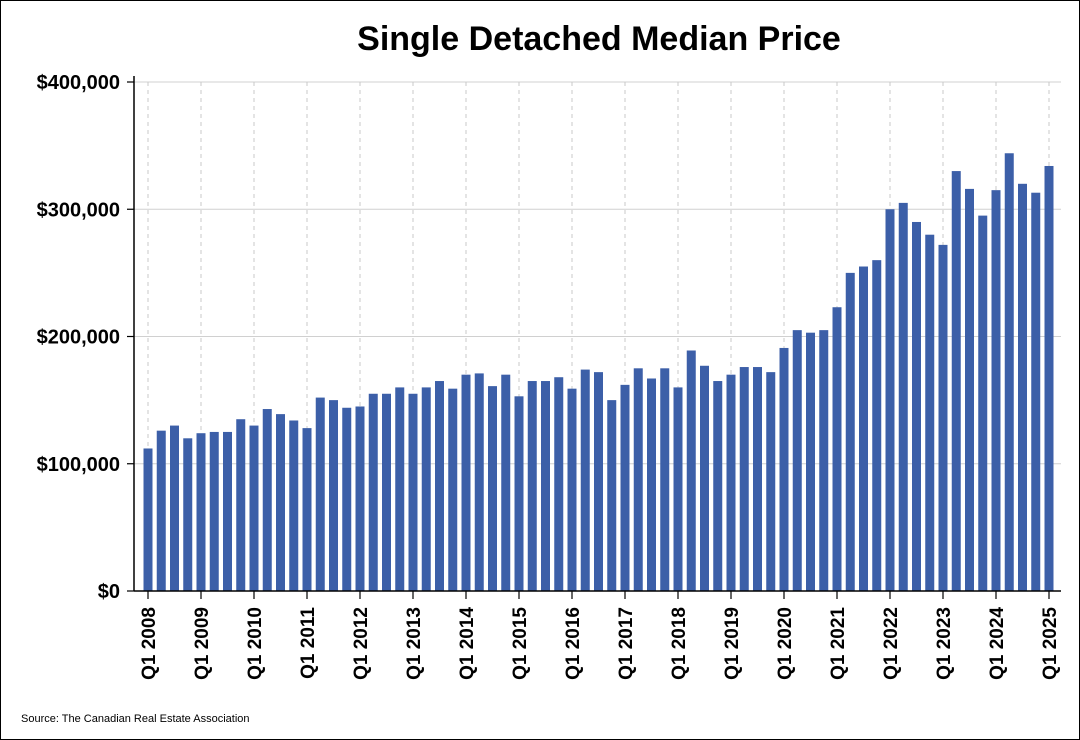 The height and width of the screenshot is (740, 1080). What do you see at coordinates (241, 505) in the screenshot?
I see `bar: Q4 2009: 135000` at bounding box center [241, 505].